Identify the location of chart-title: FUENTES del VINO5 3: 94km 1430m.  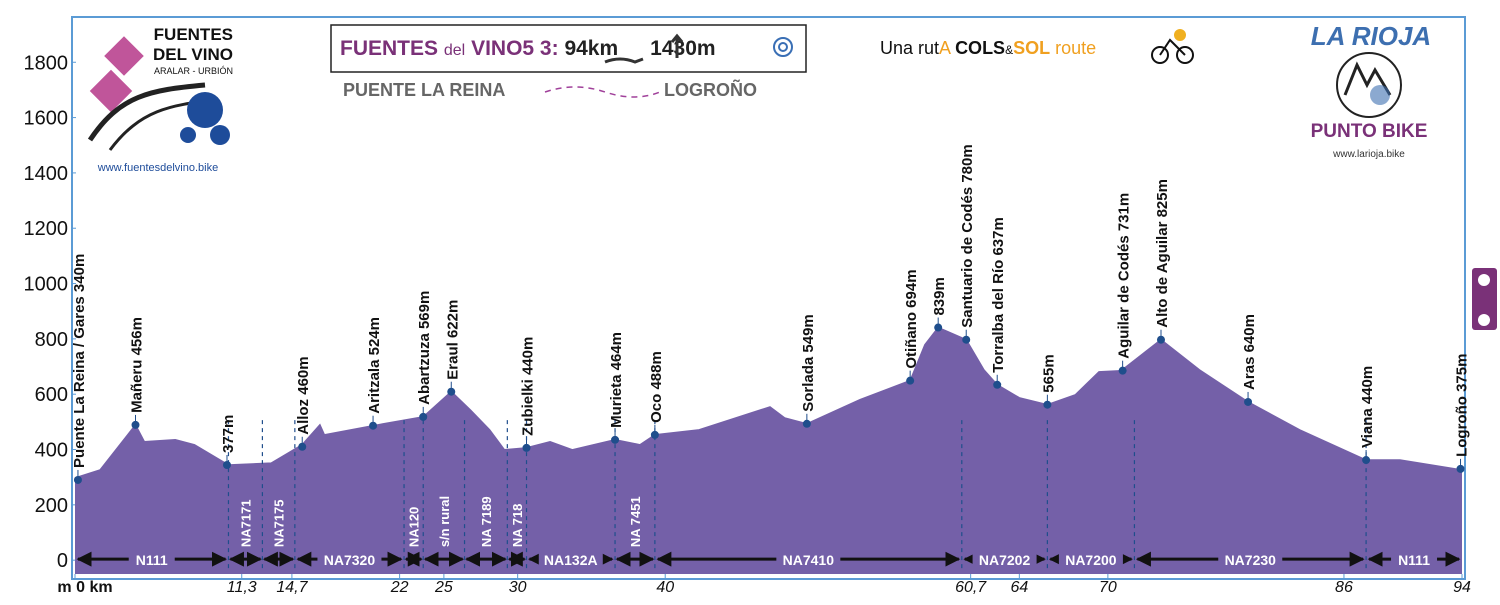
(528, 48).